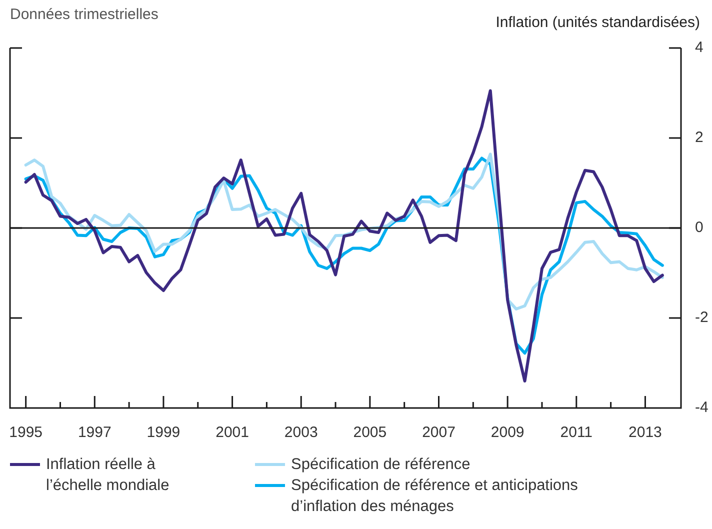 This screenshot has width=712, height=529. Describe the element at coordinates (699, 227) in the screenshot. I see `y-tick-label: 0` at that location.